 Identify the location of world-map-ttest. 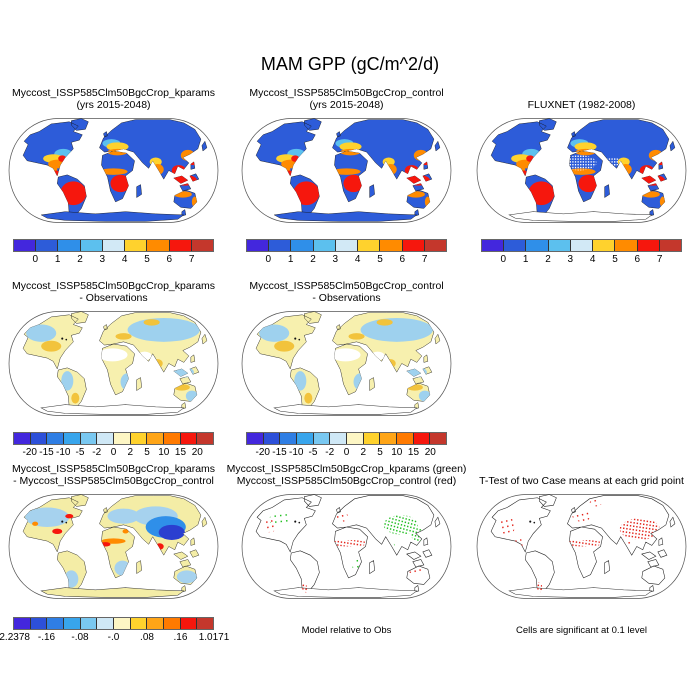
(581, 546).